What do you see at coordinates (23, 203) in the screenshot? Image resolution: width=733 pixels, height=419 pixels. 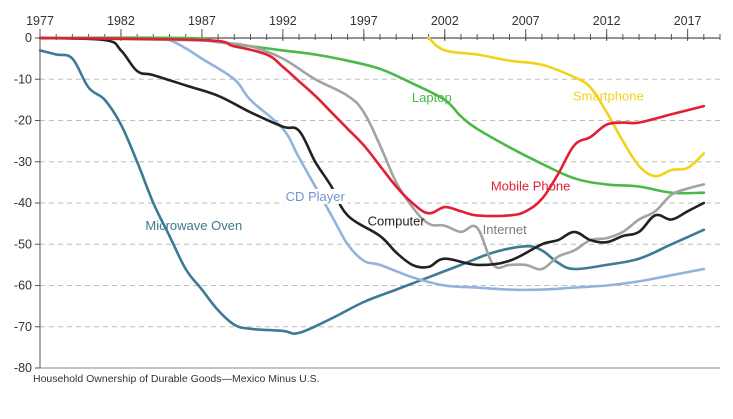 I see `y-tick-label: -40` at bounding box center [23, 203].